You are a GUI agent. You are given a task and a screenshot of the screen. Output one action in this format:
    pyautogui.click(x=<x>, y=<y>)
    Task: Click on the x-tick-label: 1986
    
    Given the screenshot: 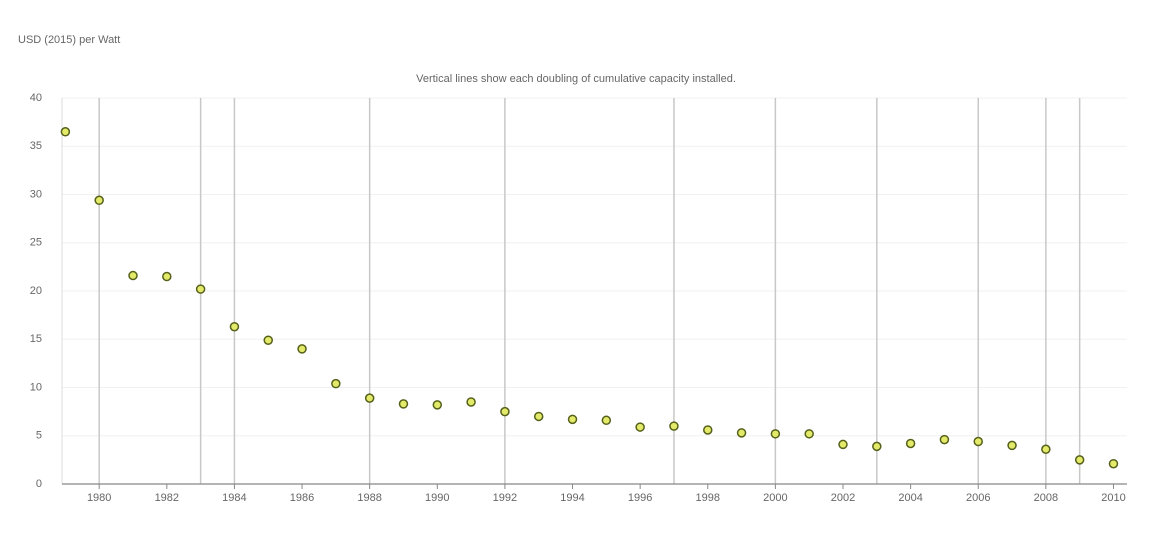 What is the action you would take?
    pyautogui.click(x=302, y=498)
    